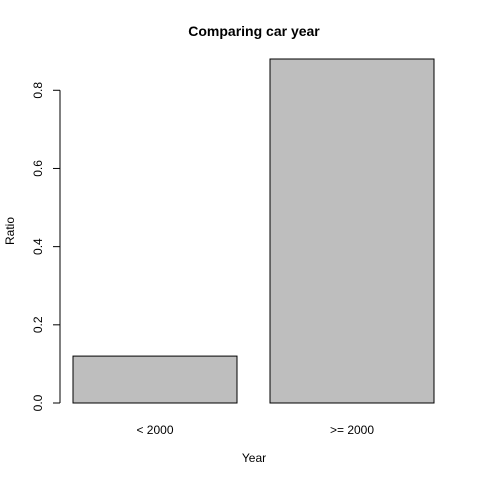  I want to click on y-tick-label-5: 0.8, so click(38, 90).